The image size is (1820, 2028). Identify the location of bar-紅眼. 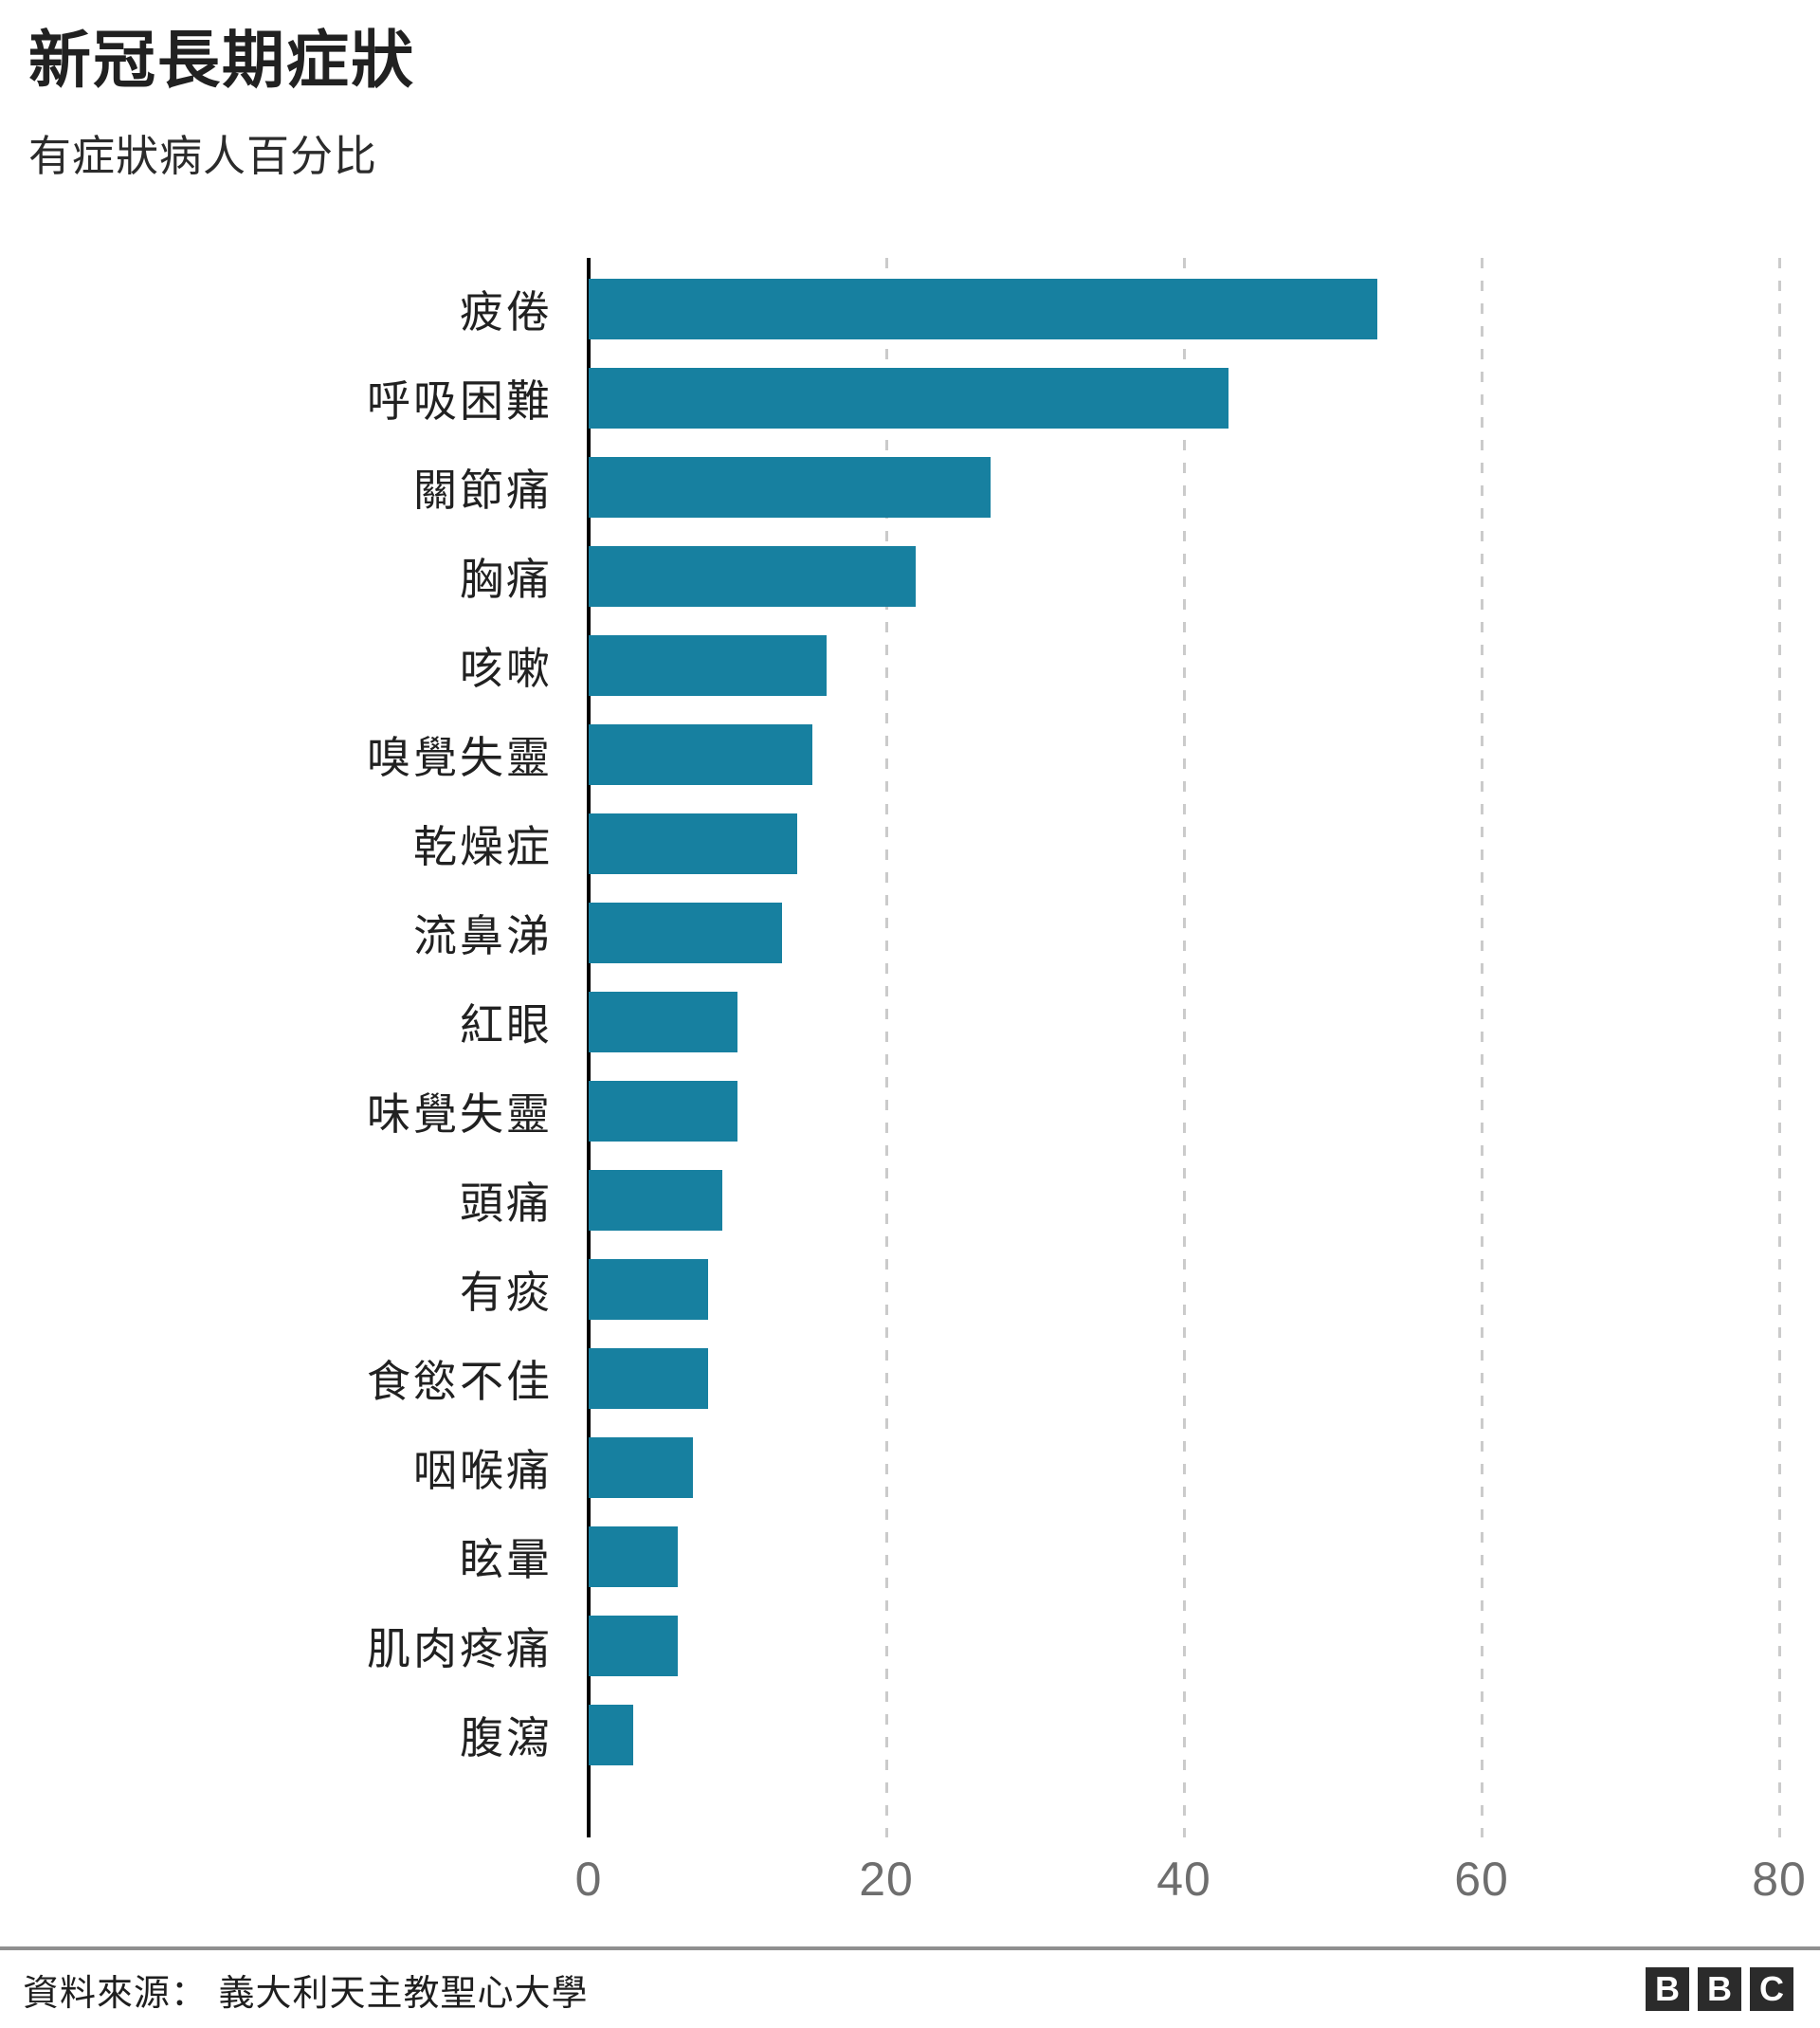
(663, 1022).